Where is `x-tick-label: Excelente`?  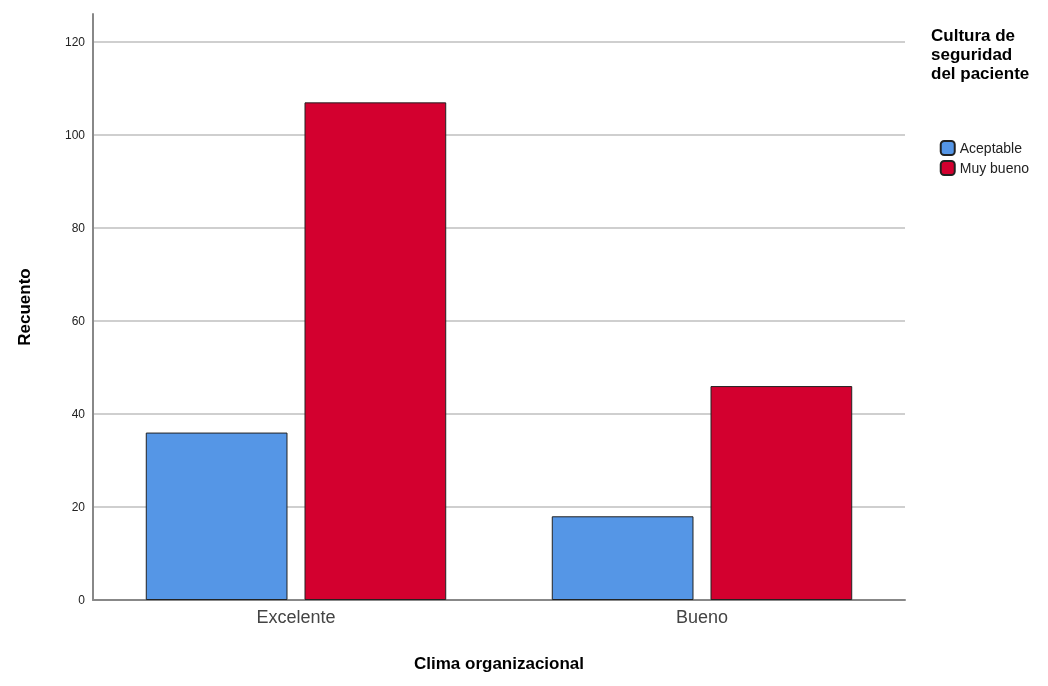
x-tick-label: Excelente is located at coordinates (296, 617).